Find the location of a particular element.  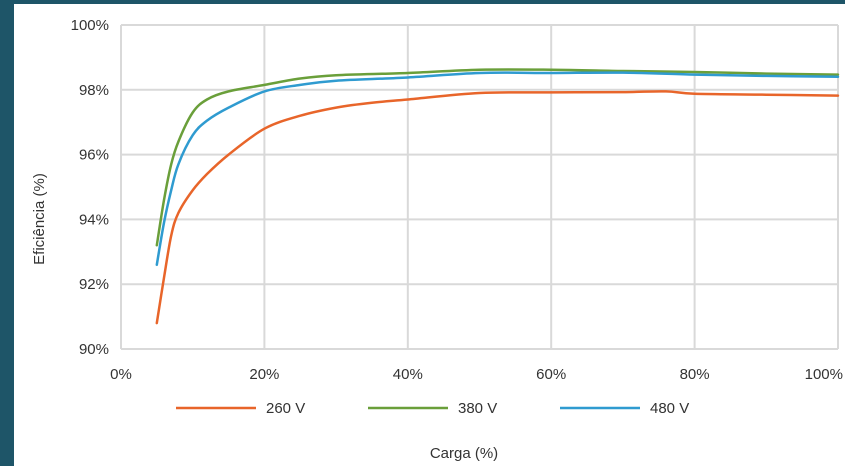

y-tick-label: 98% is located at coordinates (94, 90).